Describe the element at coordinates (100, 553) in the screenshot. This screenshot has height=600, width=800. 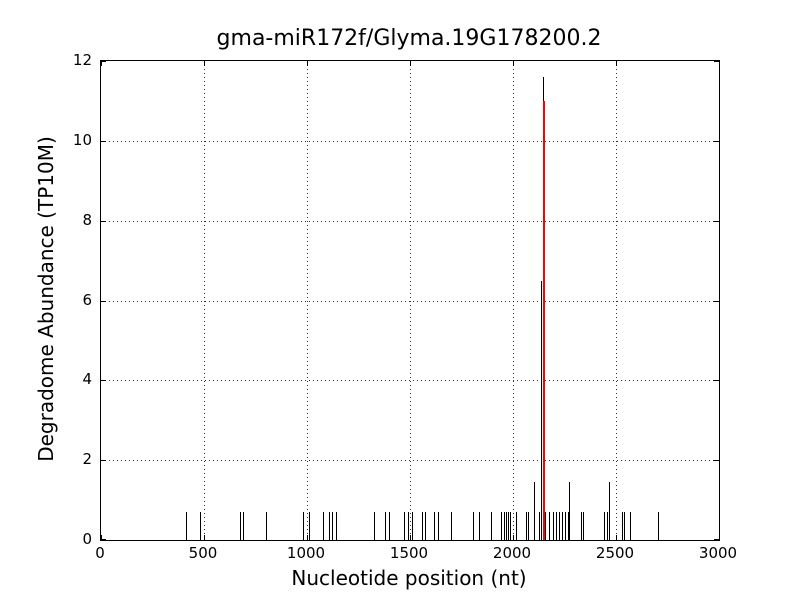
I see `x-tick-label: 0` at that location.